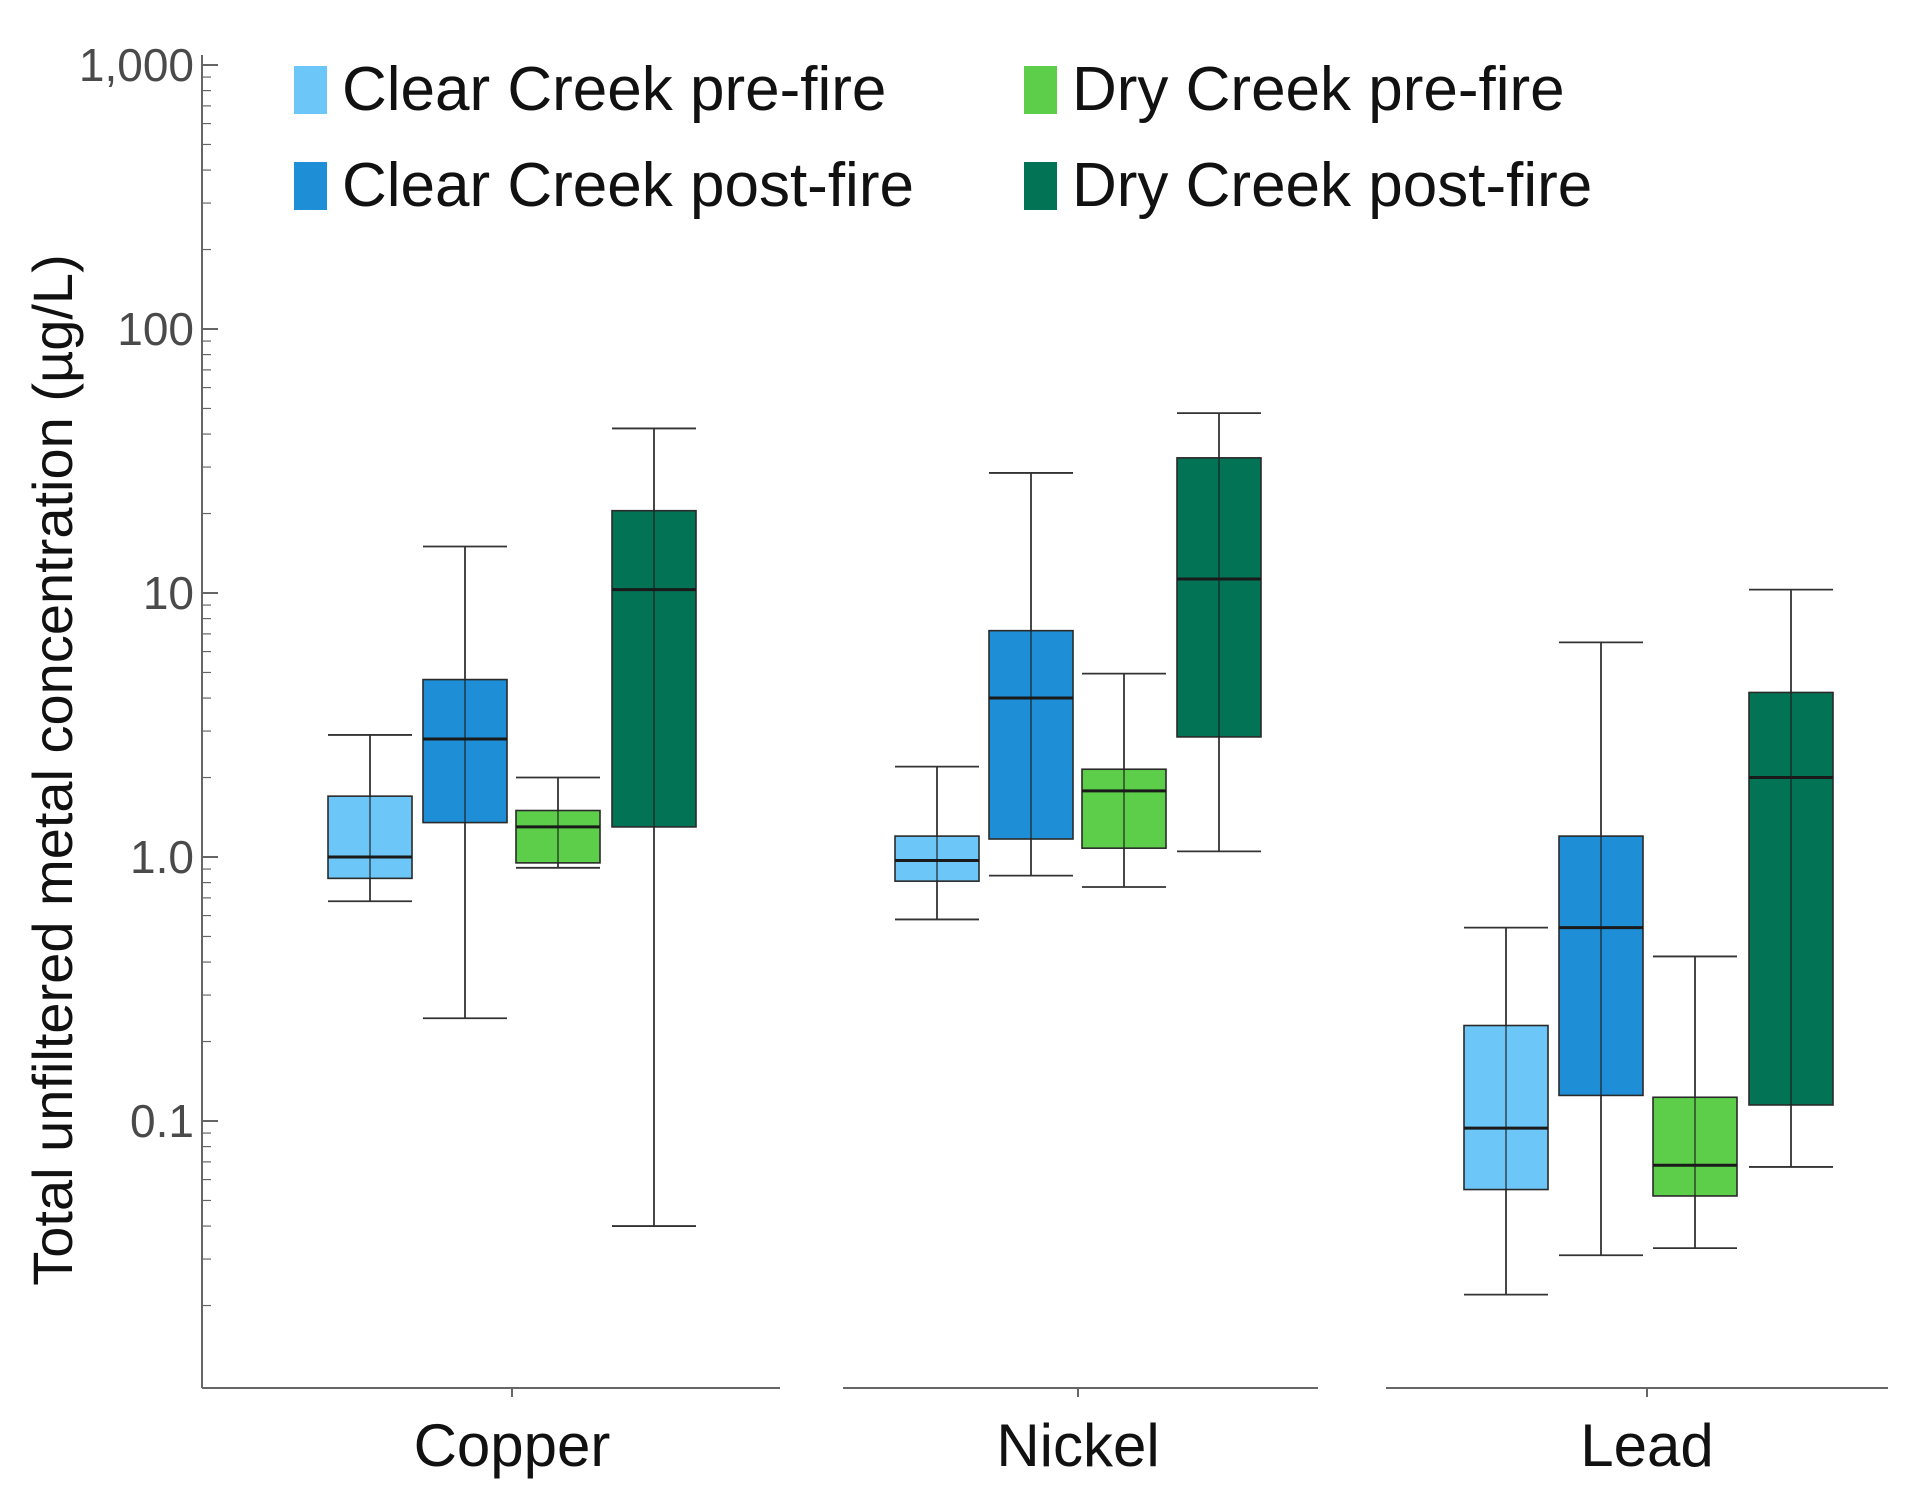  I want to click on y-tick-label: 0.1, so click(162, 1121).